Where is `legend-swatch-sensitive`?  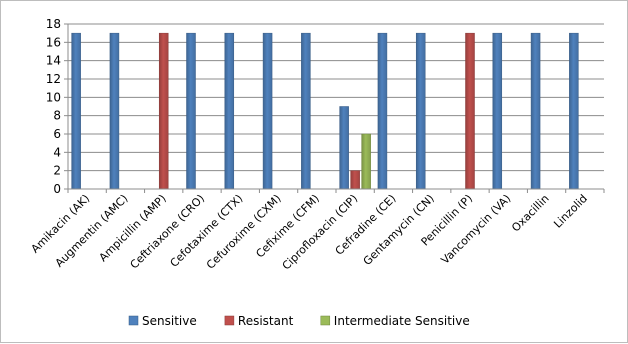
legend-swatch-sensitive is located at coordinates (133, 320).